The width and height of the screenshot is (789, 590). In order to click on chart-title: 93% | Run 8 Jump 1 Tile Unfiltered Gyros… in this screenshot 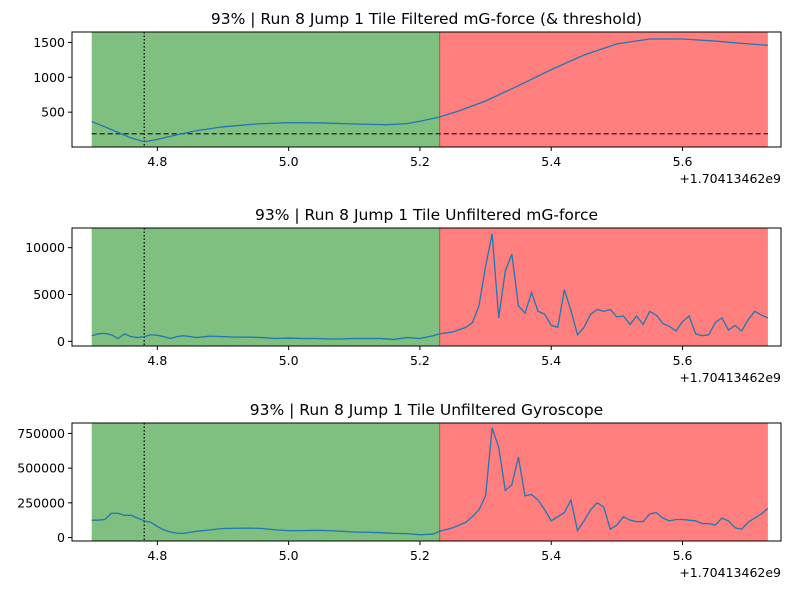, I will do `click(426, 410)`.